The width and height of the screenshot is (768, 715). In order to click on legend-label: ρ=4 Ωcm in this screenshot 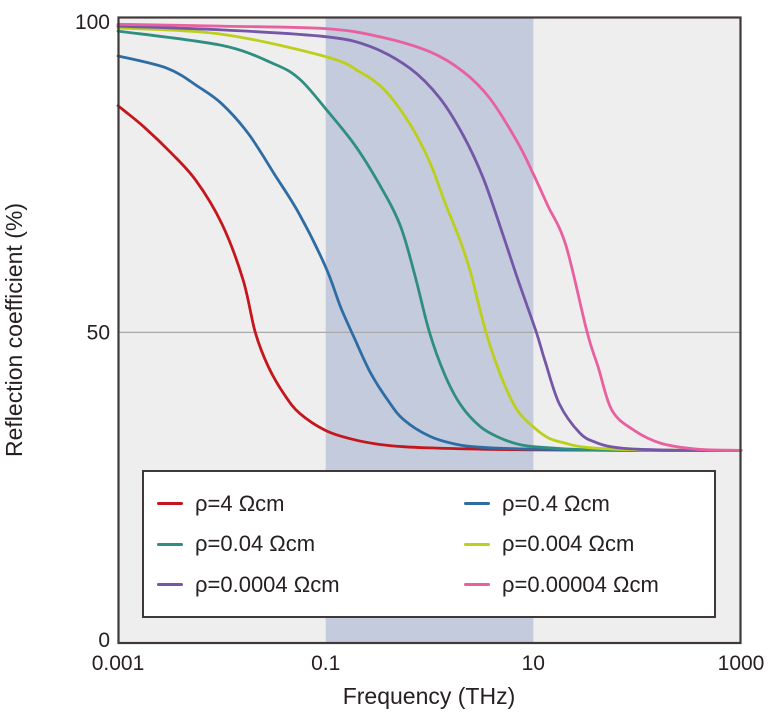, I will do `click(240, 503)`.